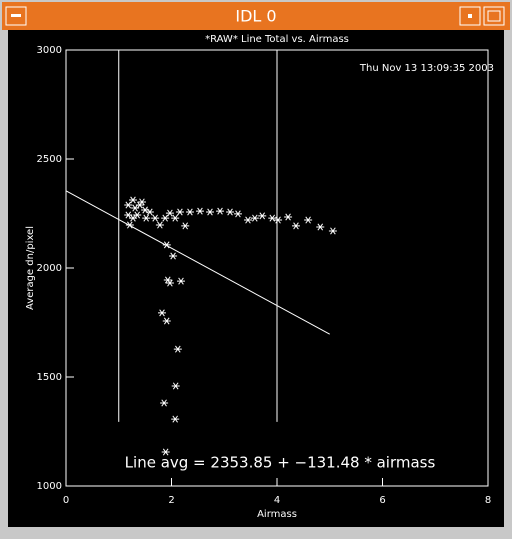 This screenshot has height=539, width=512. Describe the element at coordinates (488, 500) in the screenshot. I see `x-tick-label: 8` at that location.